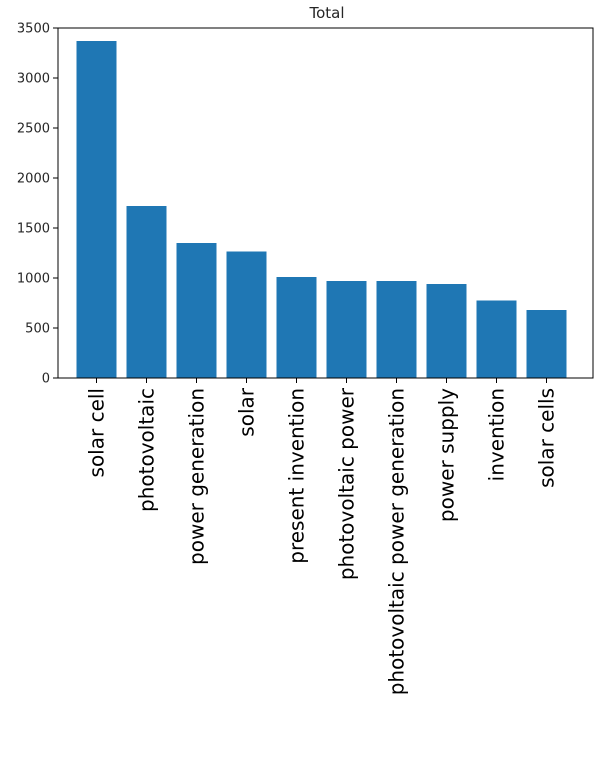 This screenshot has height=764, width=594. I want to click on y-tick-label: 1500, so click(33, 229).